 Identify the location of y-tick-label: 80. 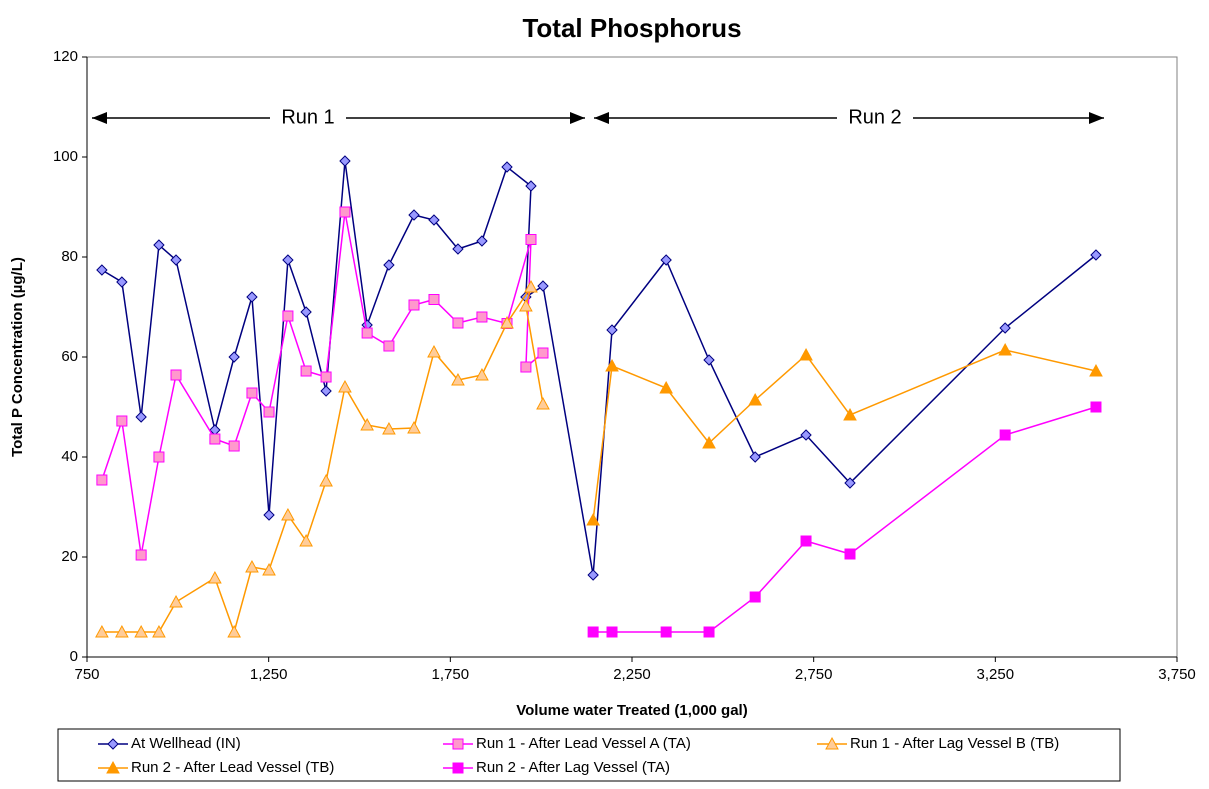
(69, 256).